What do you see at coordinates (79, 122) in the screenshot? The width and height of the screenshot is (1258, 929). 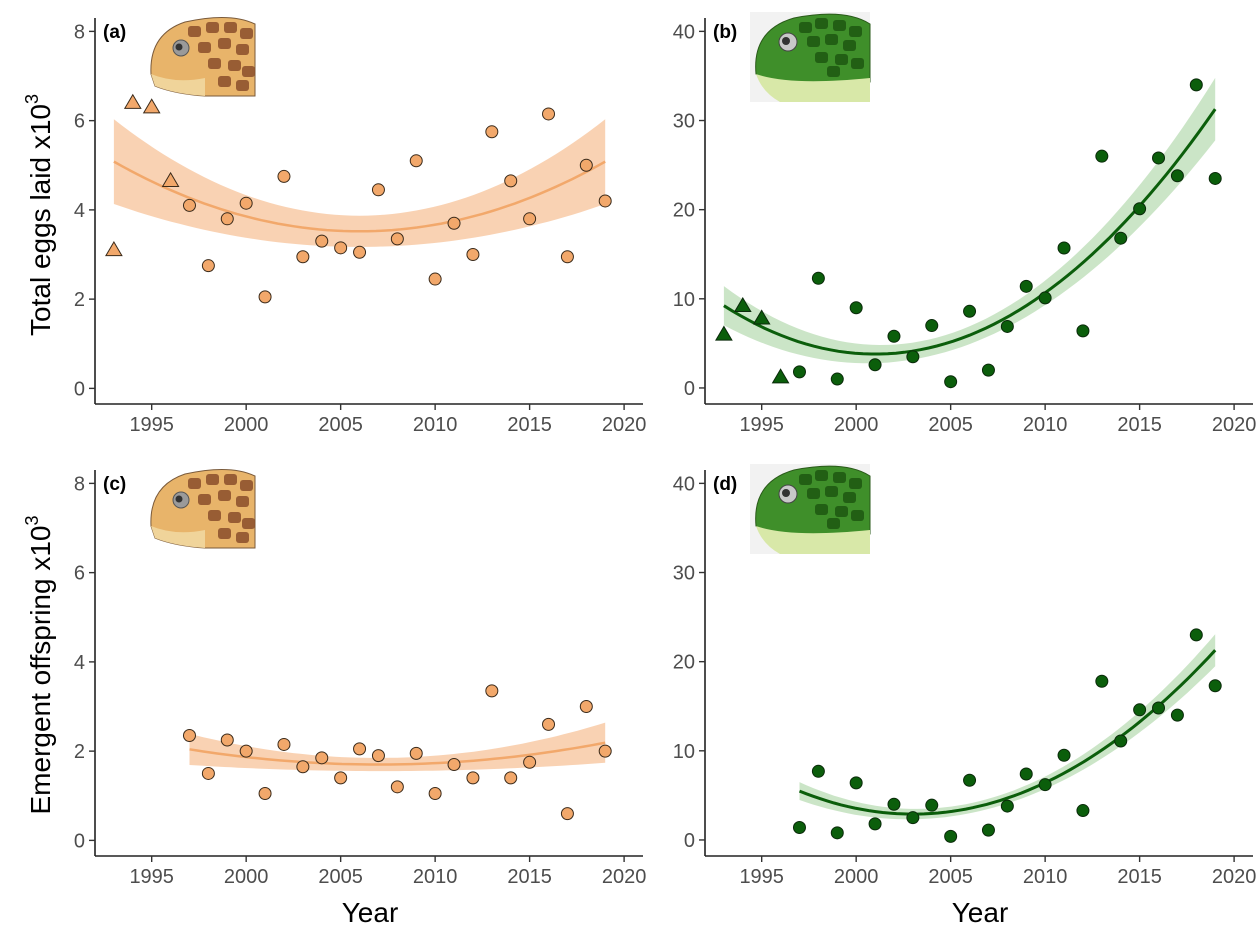 I see `y-tick-label: 6` at bounding box center [79, 122].